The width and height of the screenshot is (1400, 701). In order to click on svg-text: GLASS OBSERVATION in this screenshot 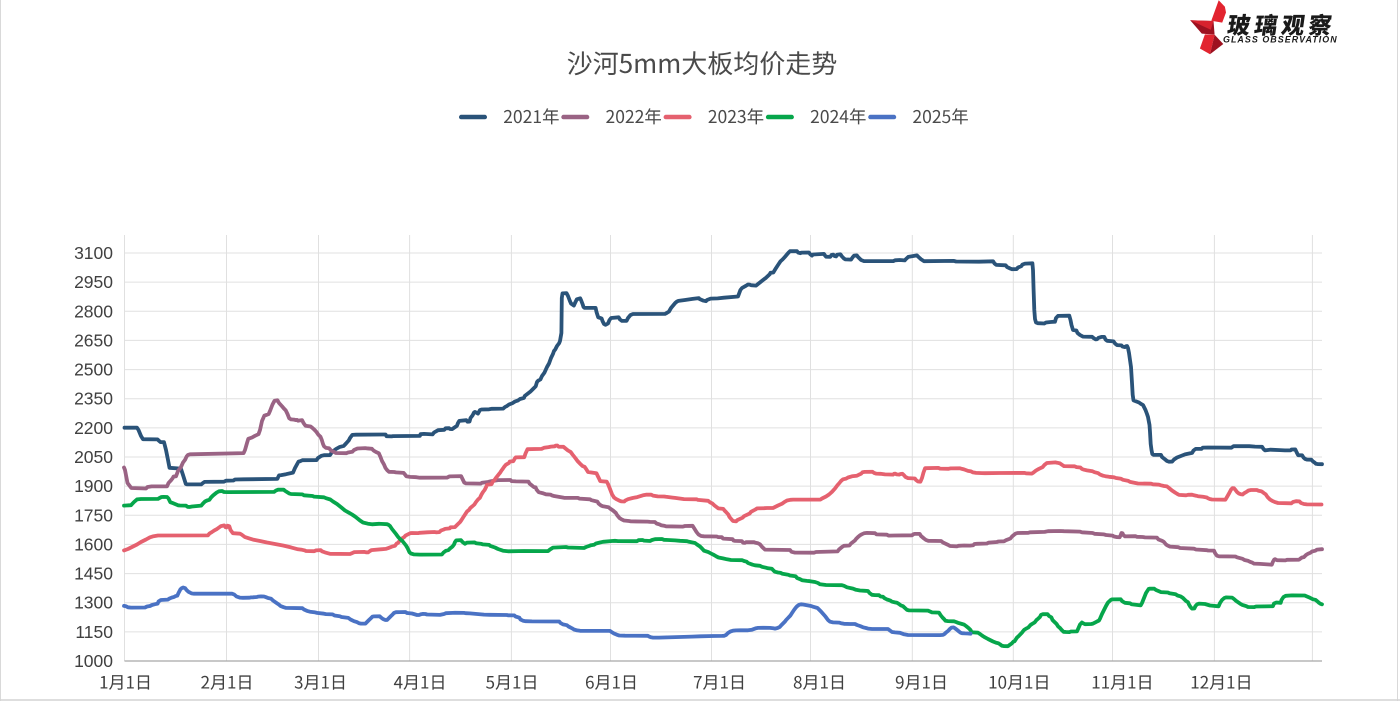, I will do `click(1280, 39)`.